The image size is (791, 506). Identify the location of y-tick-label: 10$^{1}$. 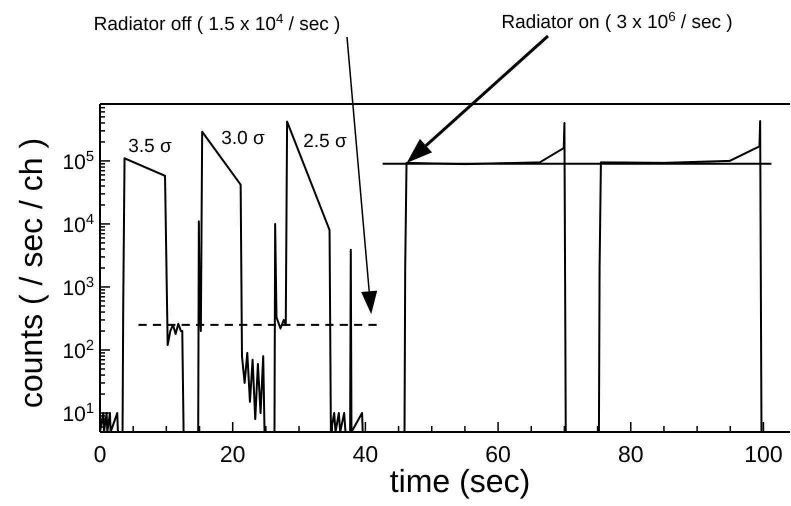
(78, 413).